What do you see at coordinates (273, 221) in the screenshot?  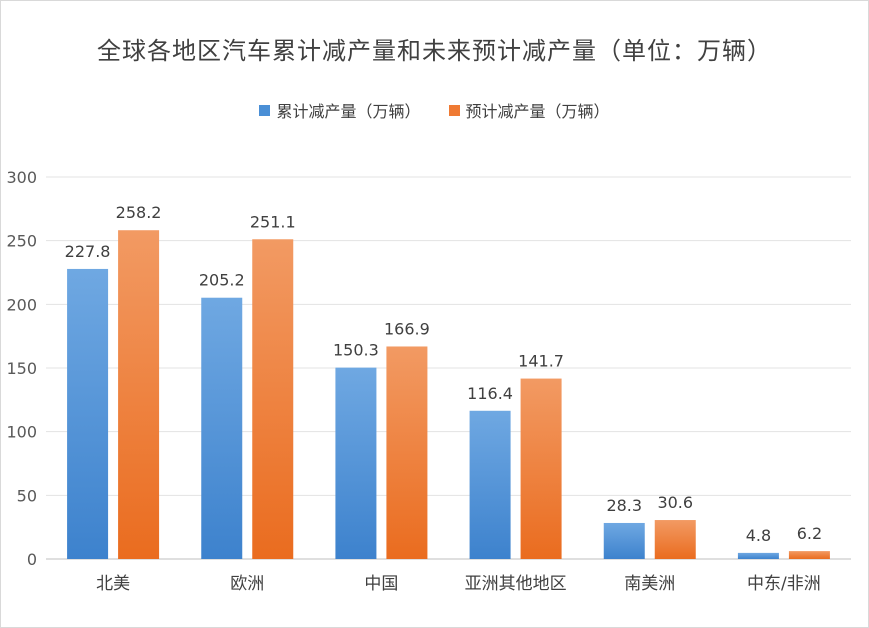 I see `data-label: 251.1` at bounding box center [273, 221].